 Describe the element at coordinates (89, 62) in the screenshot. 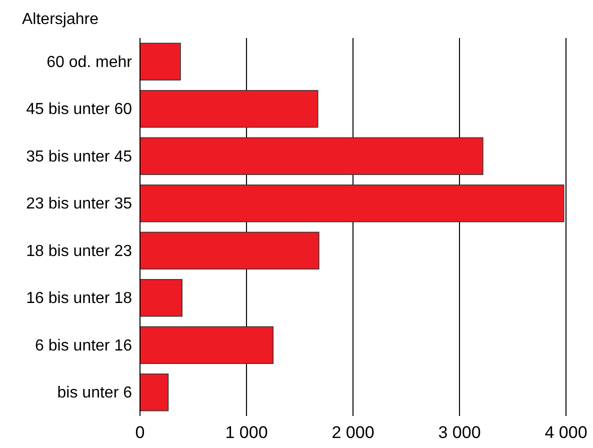

I see `y-tick-label: 60 od. mehr` at that location.